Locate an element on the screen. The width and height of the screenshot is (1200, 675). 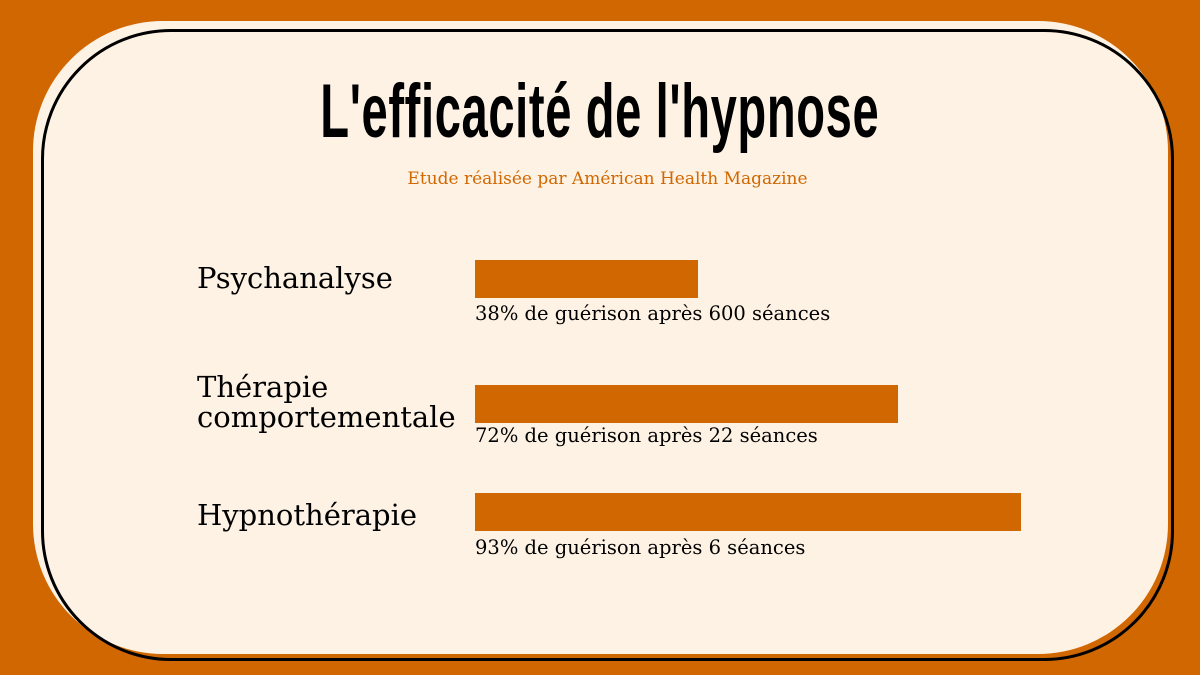
bar-caption-2: 93% de guérison après 6 séances is located at coordinates (640, 547).